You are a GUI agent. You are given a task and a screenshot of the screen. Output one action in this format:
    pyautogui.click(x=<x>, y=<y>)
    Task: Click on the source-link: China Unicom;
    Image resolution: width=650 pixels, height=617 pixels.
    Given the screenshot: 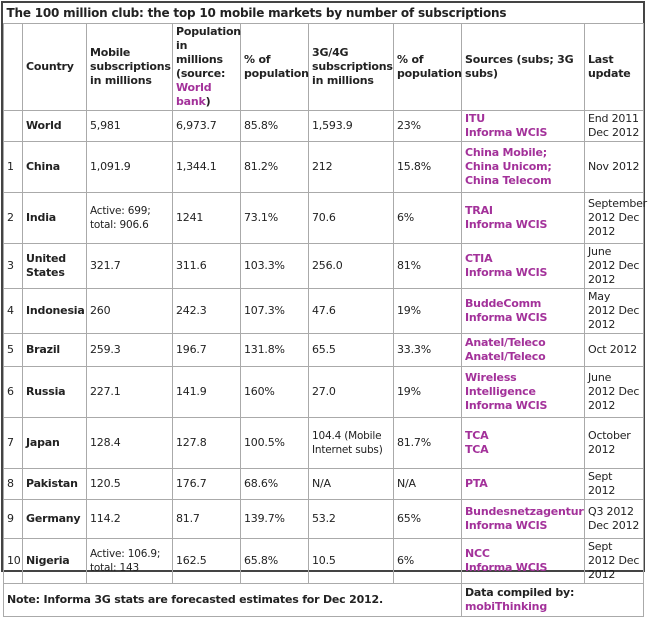 What is the action you would take?
    pyautogui.click(x=508, y=166)
    